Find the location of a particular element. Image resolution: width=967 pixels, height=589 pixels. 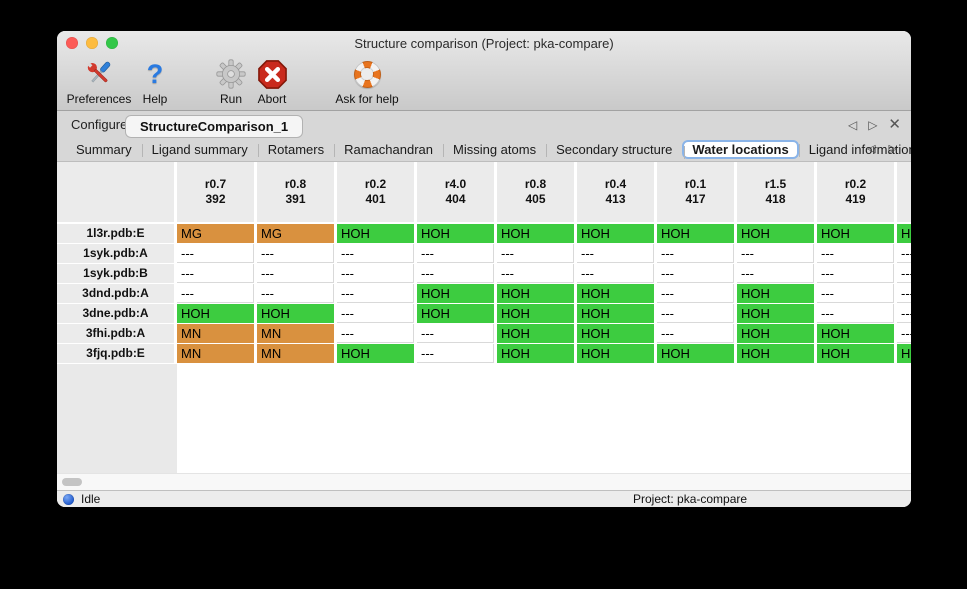

row-header-1l3r.pdb:E: 1l3r.pdb:E is located at coordinates (117, 234).